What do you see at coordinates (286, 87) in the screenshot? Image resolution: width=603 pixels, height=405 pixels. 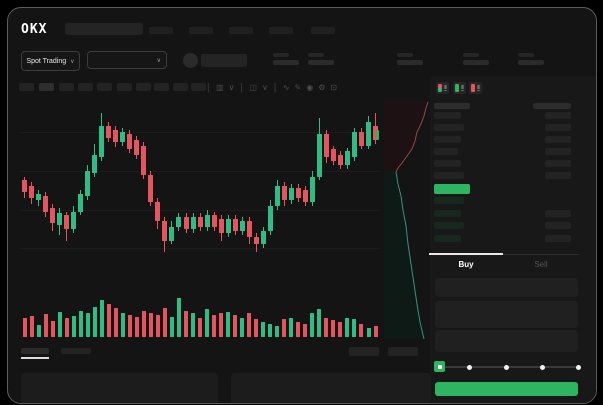 I see `chart-tool-icon-7: ∿` at bounding box center [286, 87].